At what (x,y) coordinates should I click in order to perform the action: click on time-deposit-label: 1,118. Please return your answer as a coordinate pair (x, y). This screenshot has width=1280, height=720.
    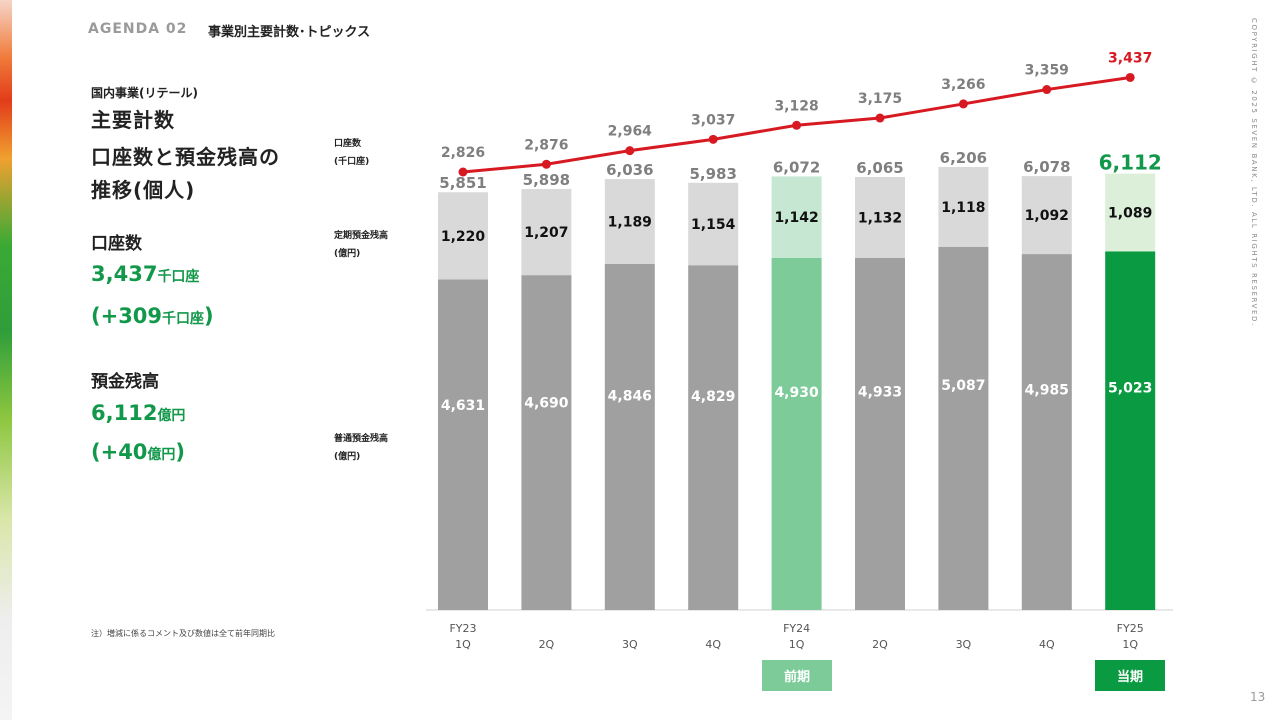
    Looking at the image, I should click on (963, 208).